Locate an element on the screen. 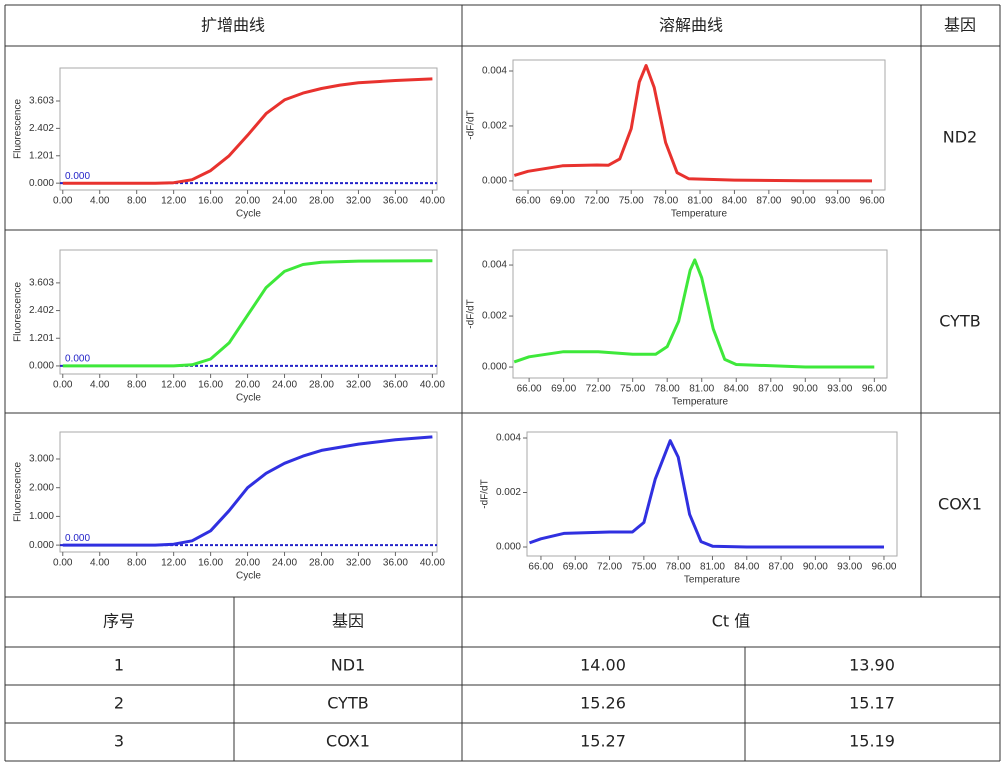 The height and width of the screenshot is (765, 1007). x-tick-label: 24.00 is located at coordinates (284, 201).